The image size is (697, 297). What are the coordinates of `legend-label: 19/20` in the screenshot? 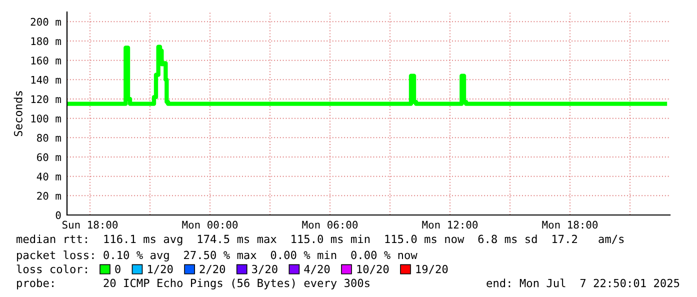 It's located at (432, 269).